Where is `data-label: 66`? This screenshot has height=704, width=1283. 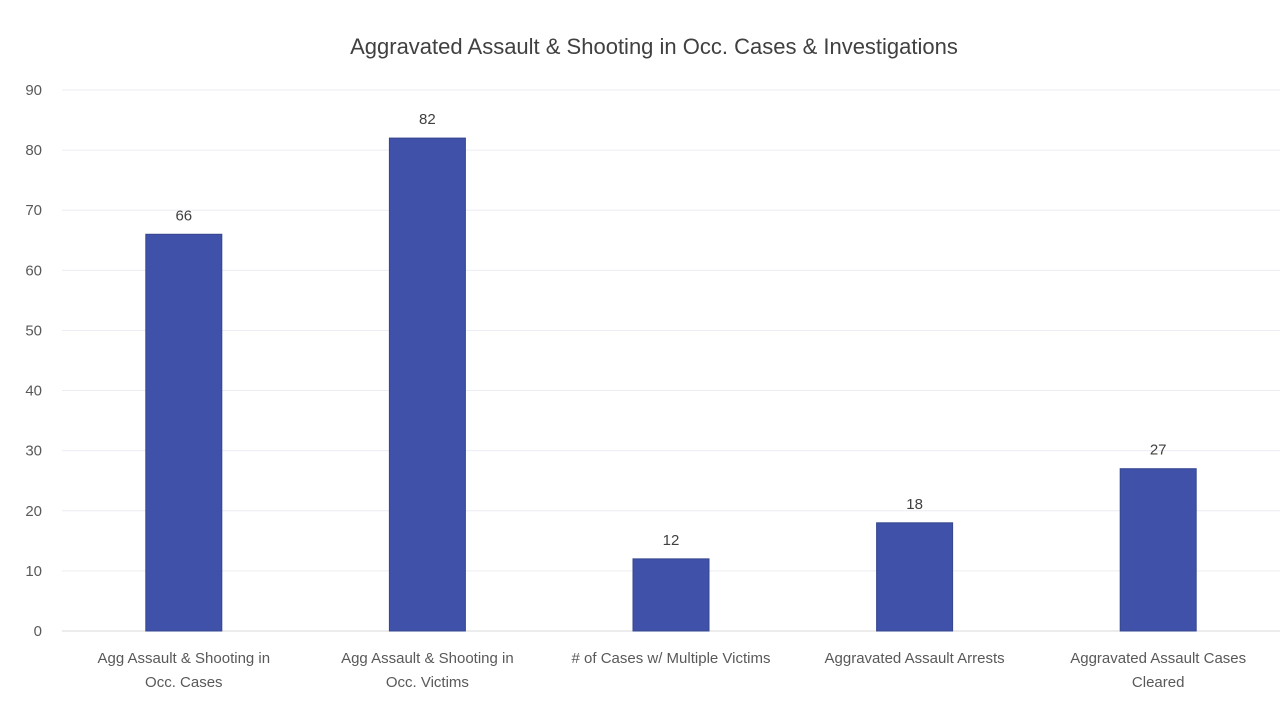 data-label: 66 is located at coordinates (183, 215).